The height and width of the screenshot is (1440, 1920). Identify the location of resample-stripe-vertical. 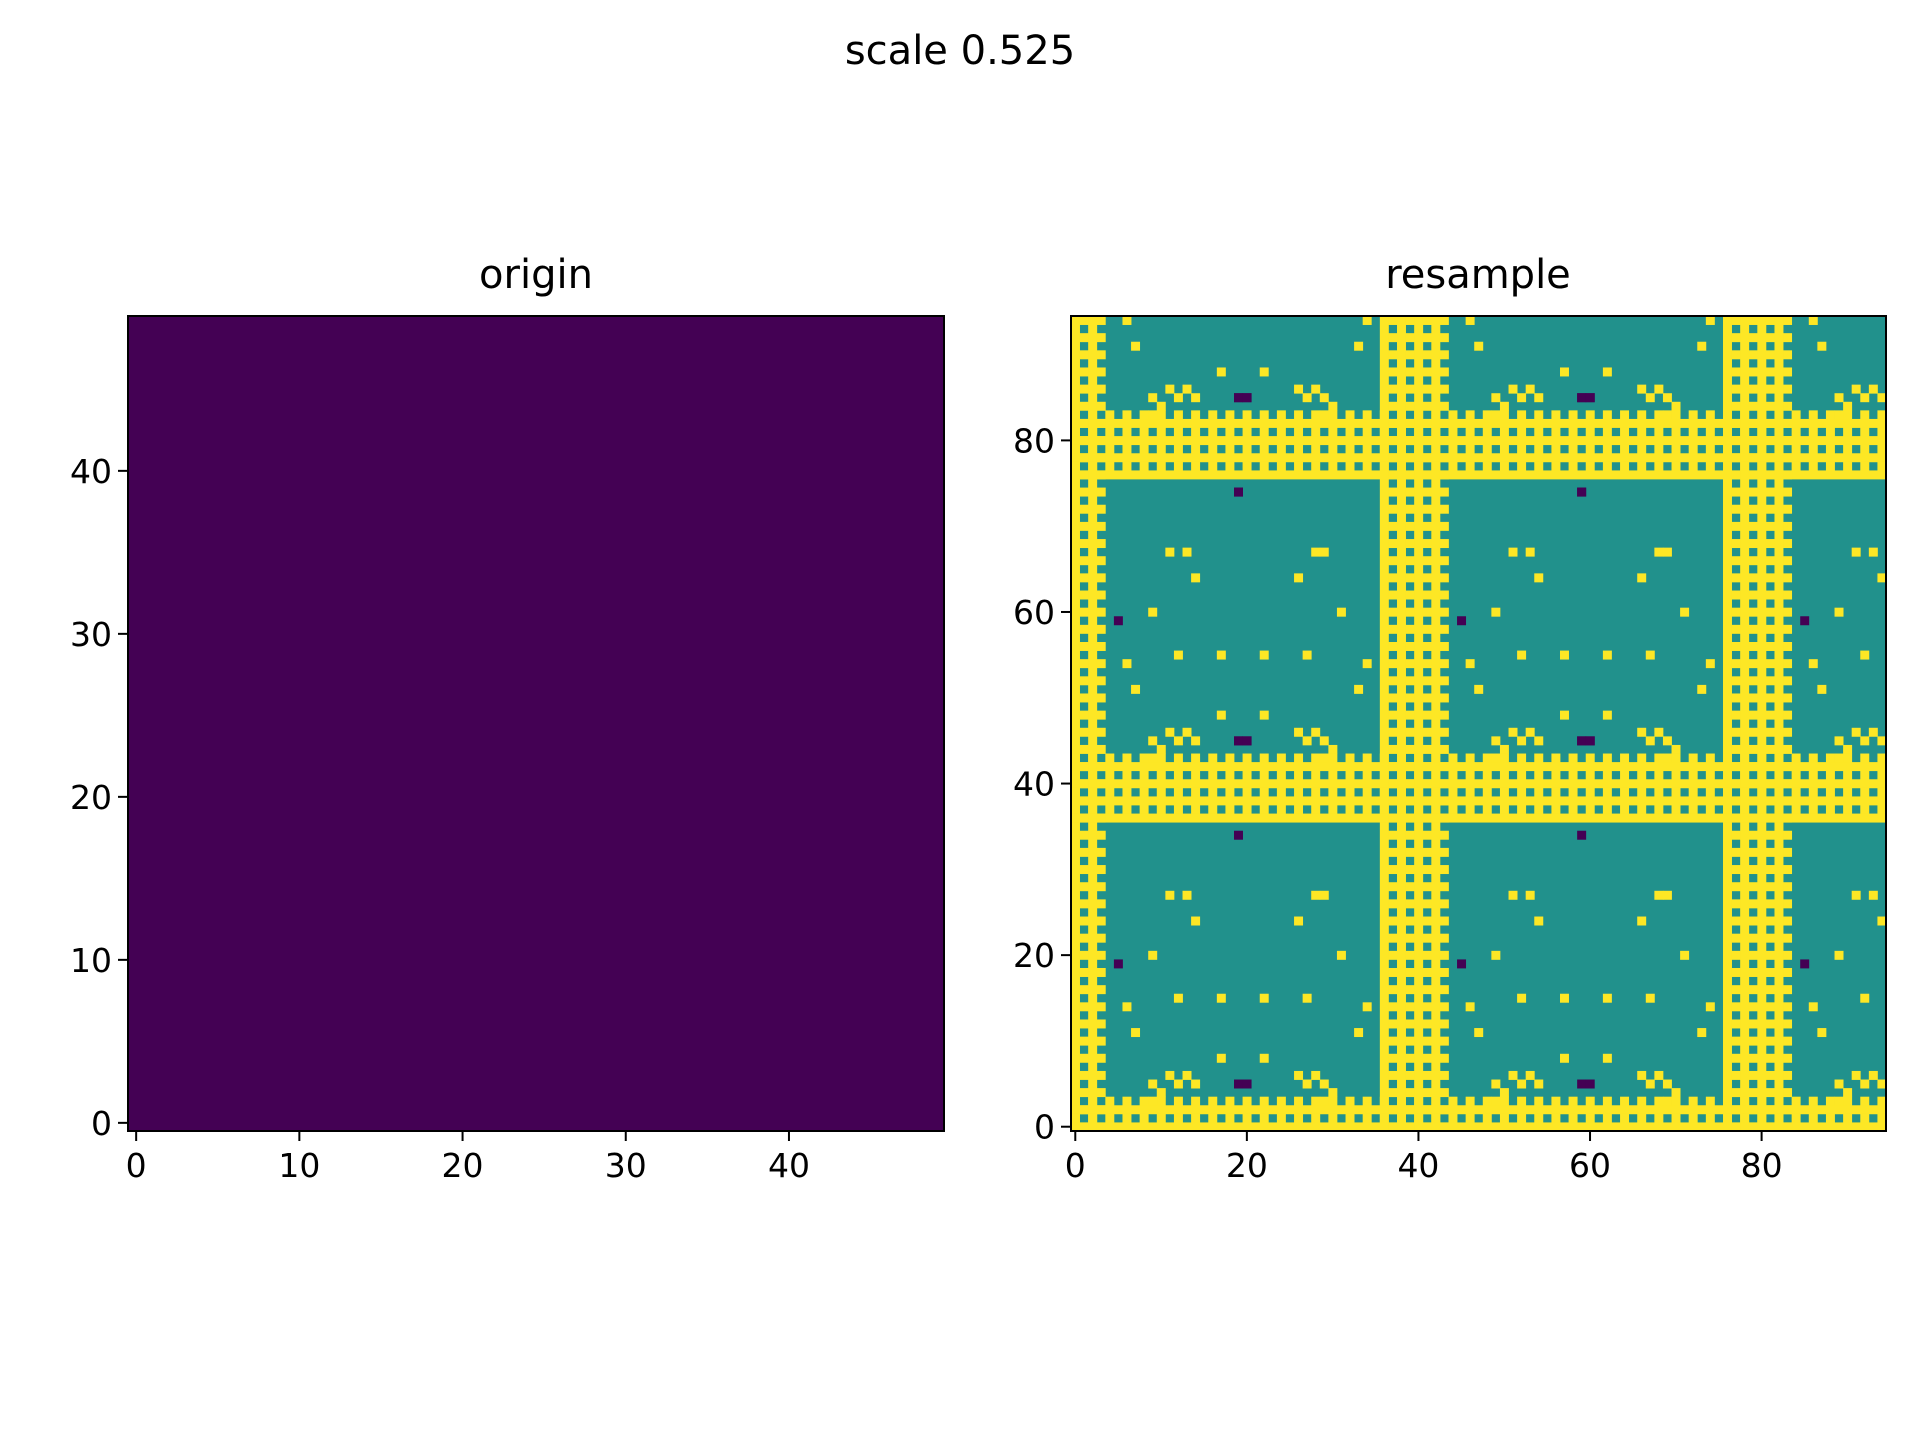
(1762, 723).